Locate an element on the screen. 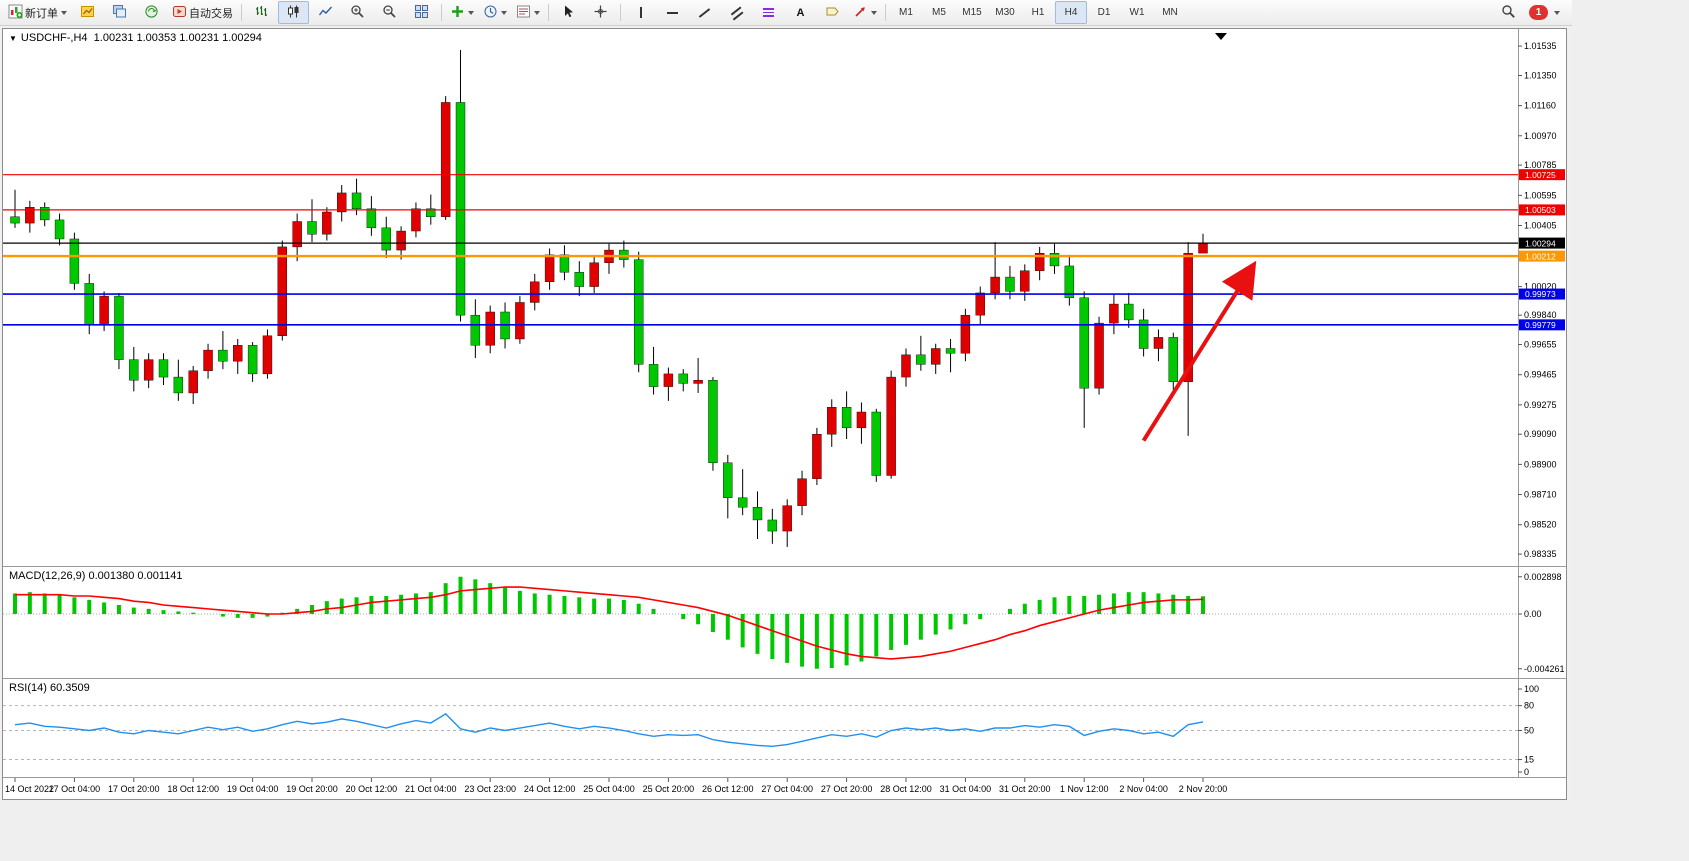 Image resolution: width=1689 pixels, height=861 pixels. indicators-plus-icon is located at coordinates (457, 13).